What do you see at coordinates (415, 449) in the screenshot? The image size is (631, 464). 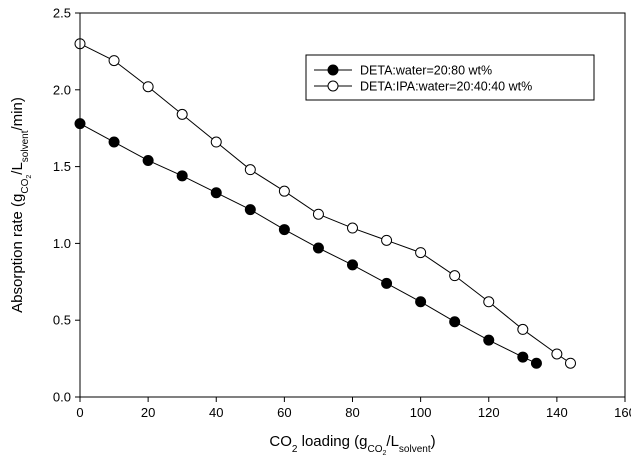 I see `x-axis-title-sub-solvent: solvent` at bounding box center [415, 449].